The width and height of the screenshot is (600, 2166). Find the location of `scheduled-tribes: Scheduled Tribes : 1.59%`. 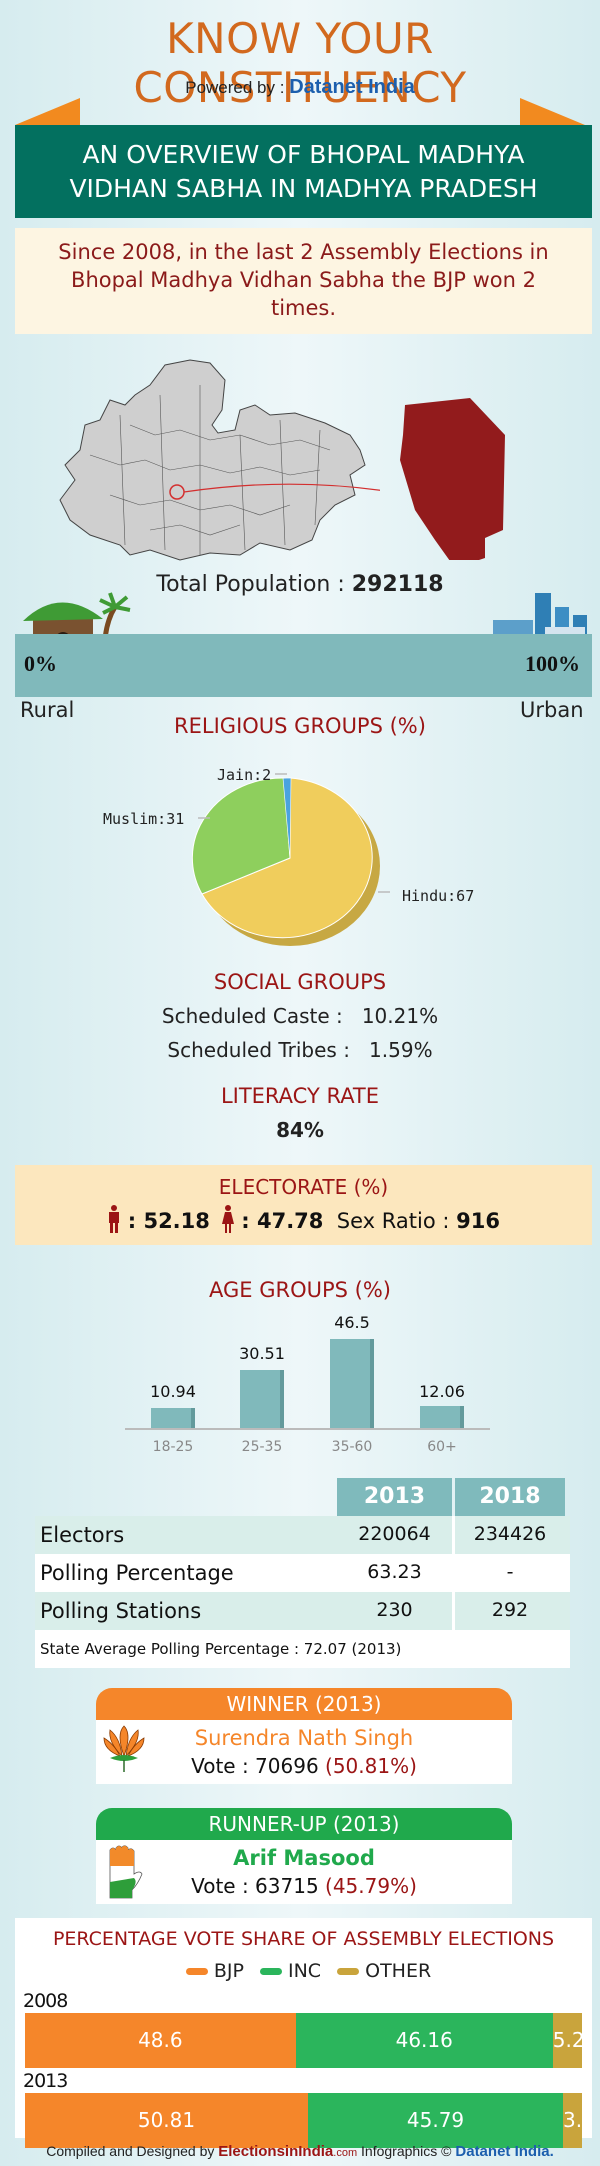

scheduled-tribes: Scheduled Tribes : 1.59% is located at coordinates (300, 1050).